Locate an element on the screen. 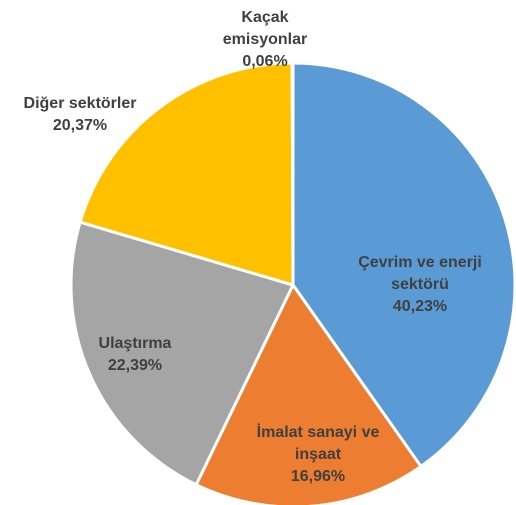 This screenshot has width=516, height=505. data-label: İmalat sanayi ve inşaat 16,96% is located at coordinates (318, 455).